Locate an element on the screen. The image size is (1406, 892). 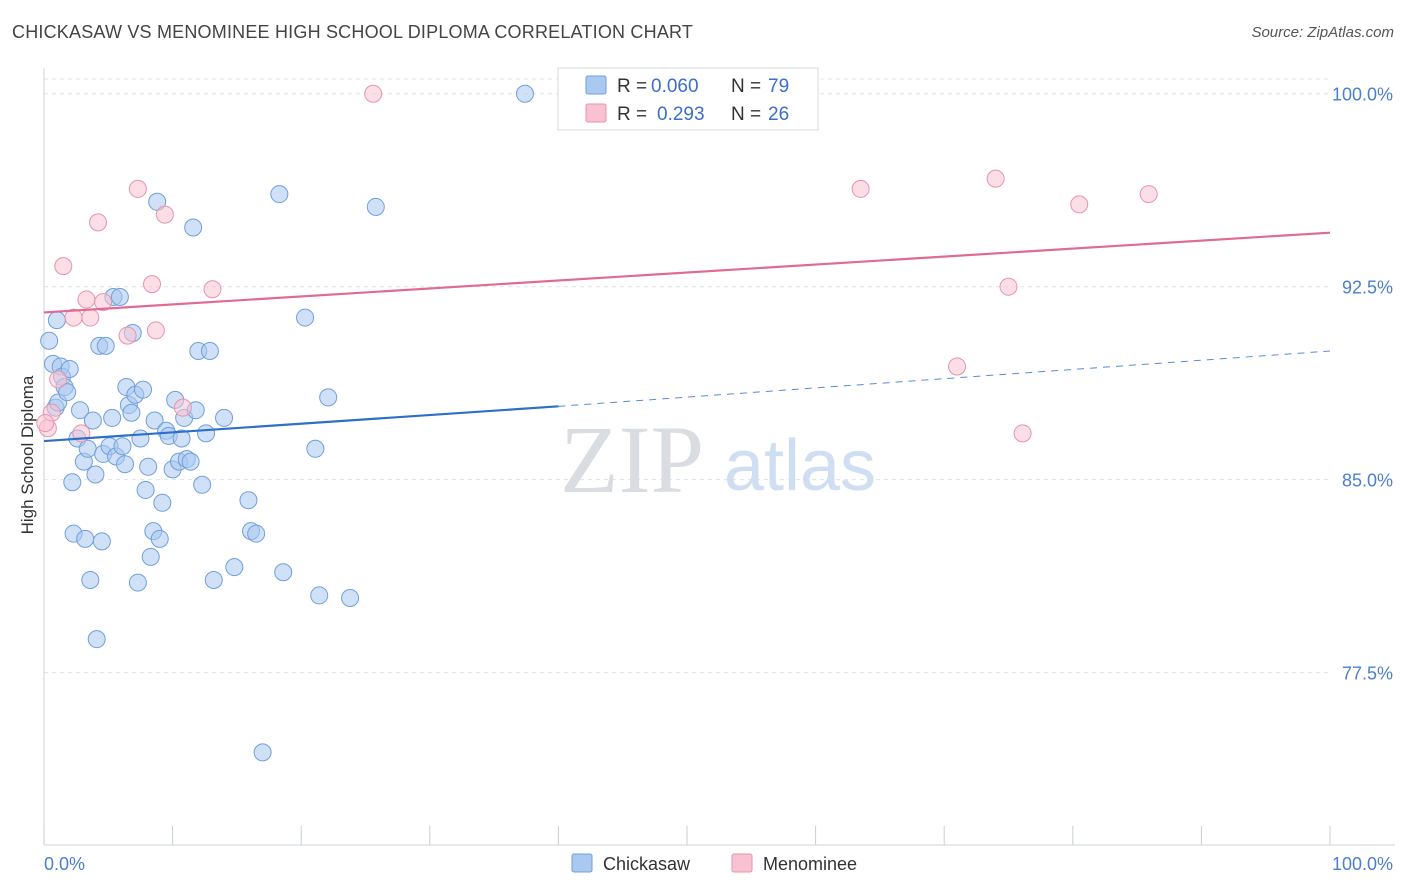
y-tick-label: 77.5% is located at coordinates (1367, 674).